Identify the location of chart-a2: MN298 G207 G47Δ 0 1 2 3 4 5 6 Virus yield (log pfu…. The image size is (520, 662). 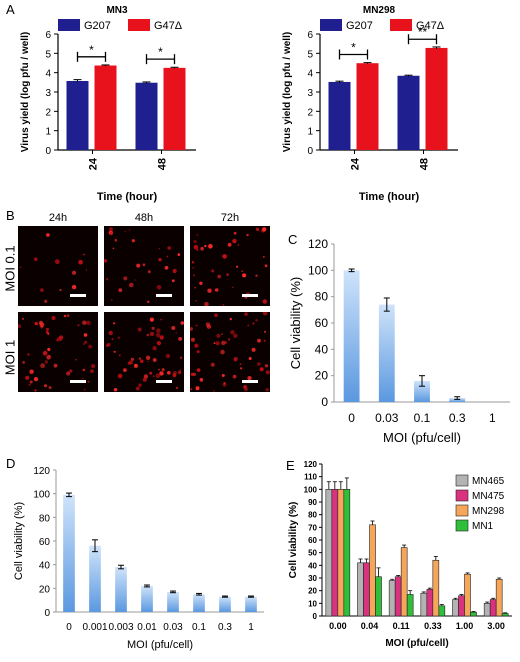
(370, 104).